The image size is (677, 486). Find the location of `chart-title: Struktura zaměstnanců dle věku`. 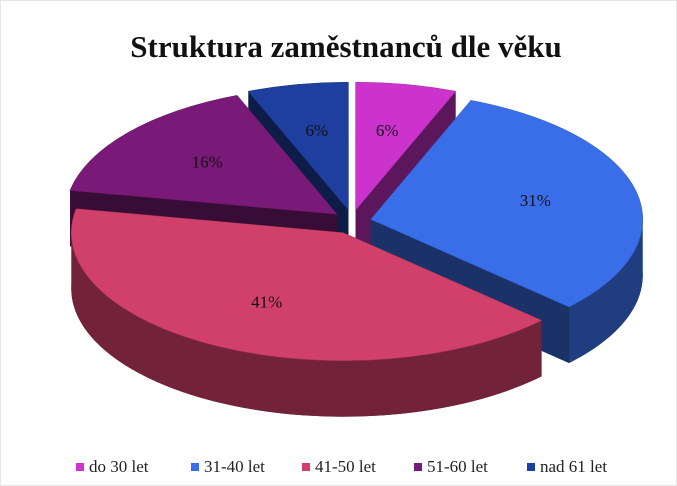

chart-title: Struktura zaměstnanců dle věku is located at coordinates (345, 46).